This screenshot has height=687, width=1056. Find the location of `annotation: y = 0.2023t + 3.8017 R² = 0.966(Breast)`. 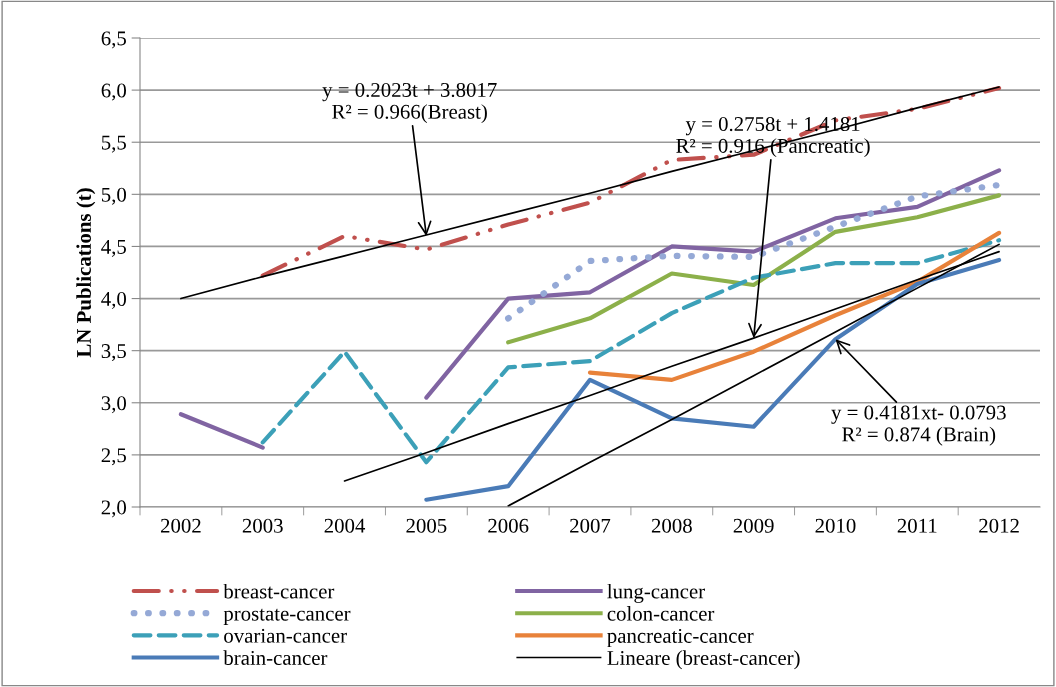

annotation: y = 0.2023t + 3.8017 R² = 0.966(Breast) is located at coordinates (409, 103).